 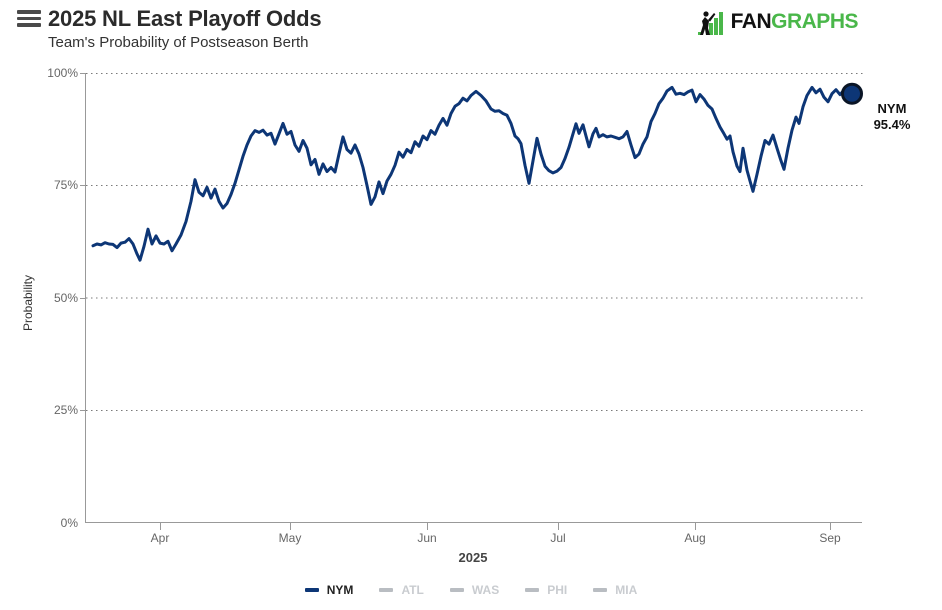 What do you see at coordinates (626, 590) in the screenshot?
I see `legend-label-mia: MIA` at bounding box center [626, 590].